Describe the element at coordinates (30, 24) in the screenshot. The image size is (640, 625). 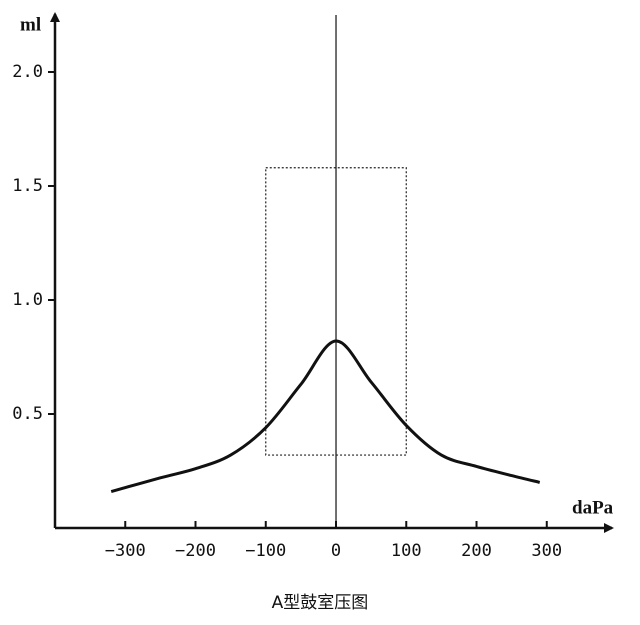
I see `y-axis-label: ml` at that location.